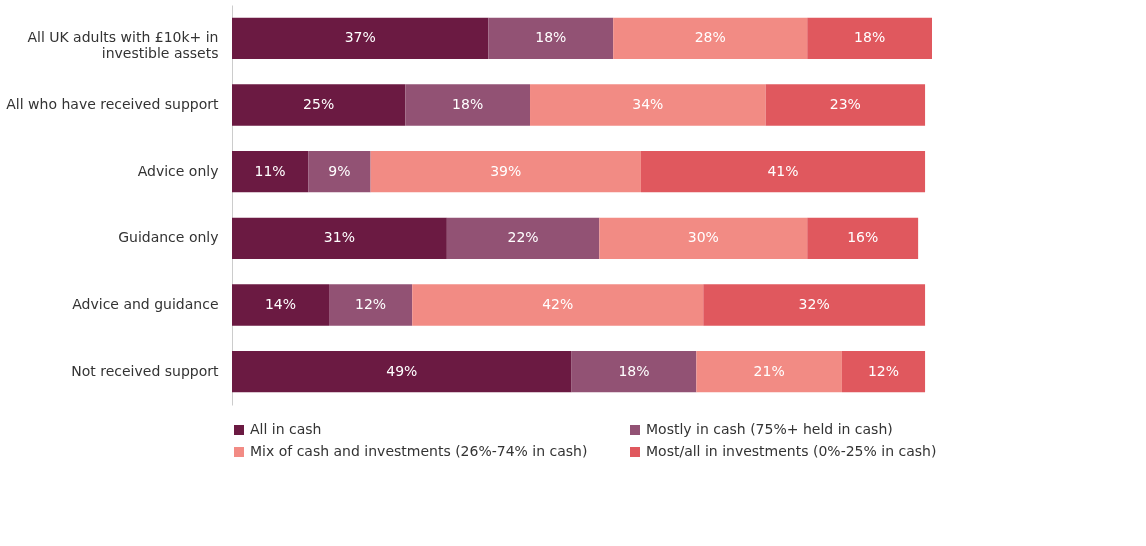  I want to click on y-tick-label: All UK adults with £10k+ in investible assets, so click(123, 45).